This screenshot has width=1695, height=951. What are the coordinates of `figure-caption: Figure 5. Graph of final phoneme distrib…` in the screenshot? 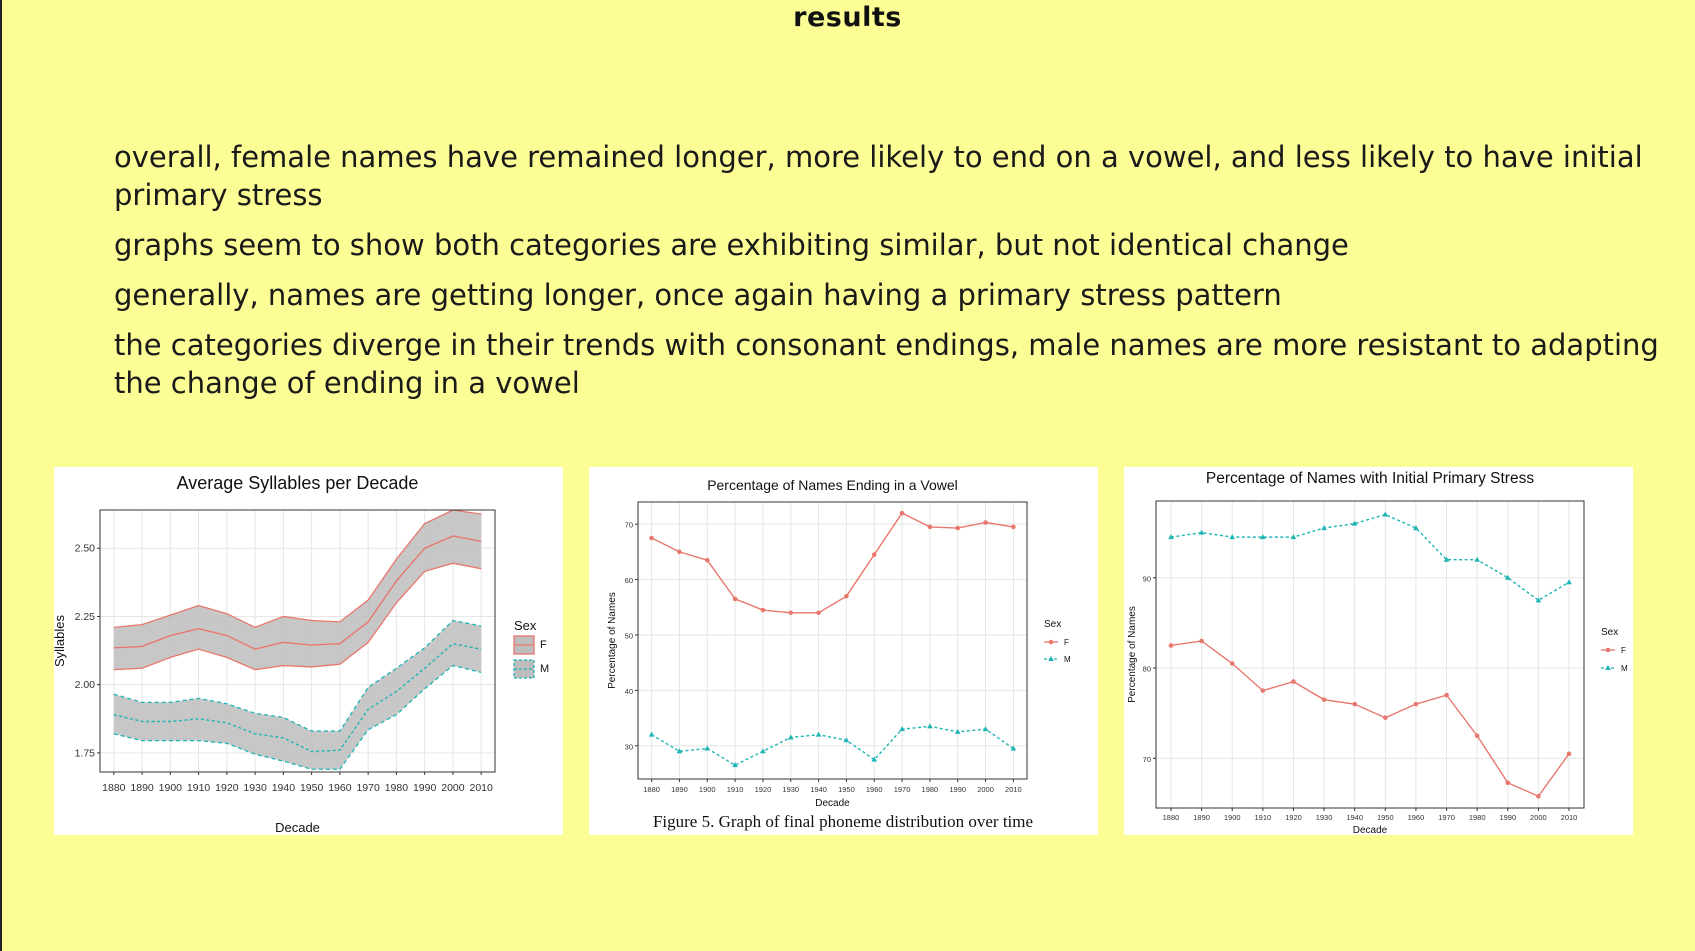 It's located at (843, 821).